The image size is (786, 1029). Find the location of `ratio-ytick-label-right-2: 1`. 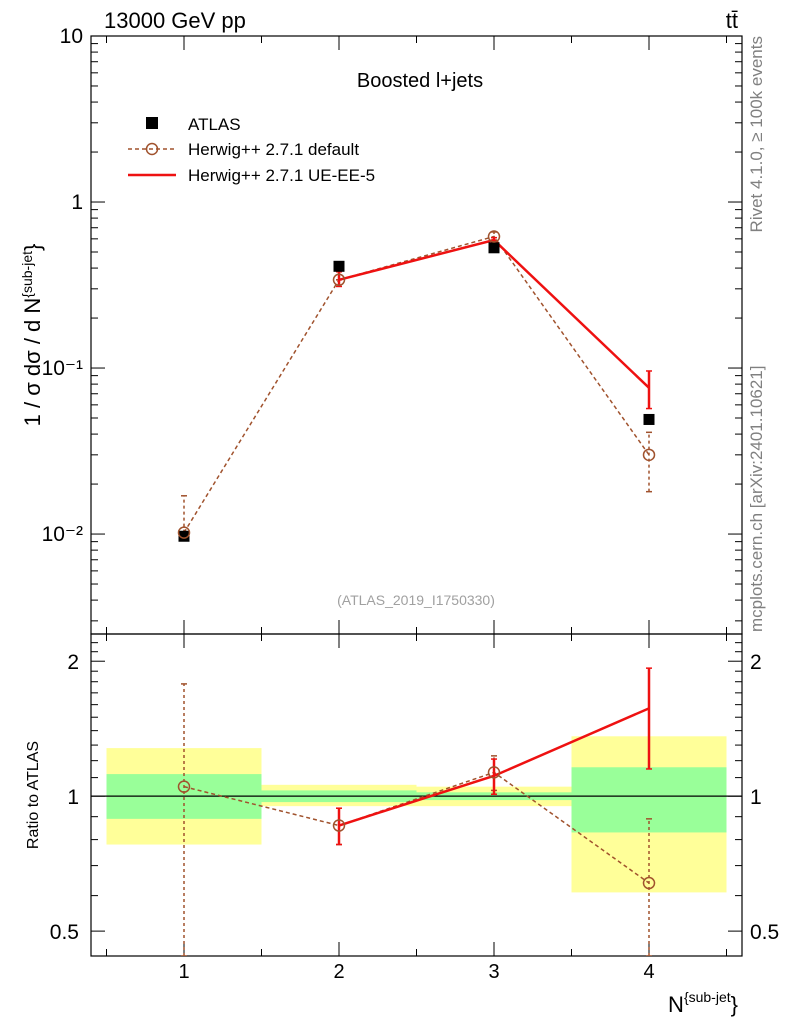

ratio-ytick-label-right-2: 1 is located at coordinates (756, 797).